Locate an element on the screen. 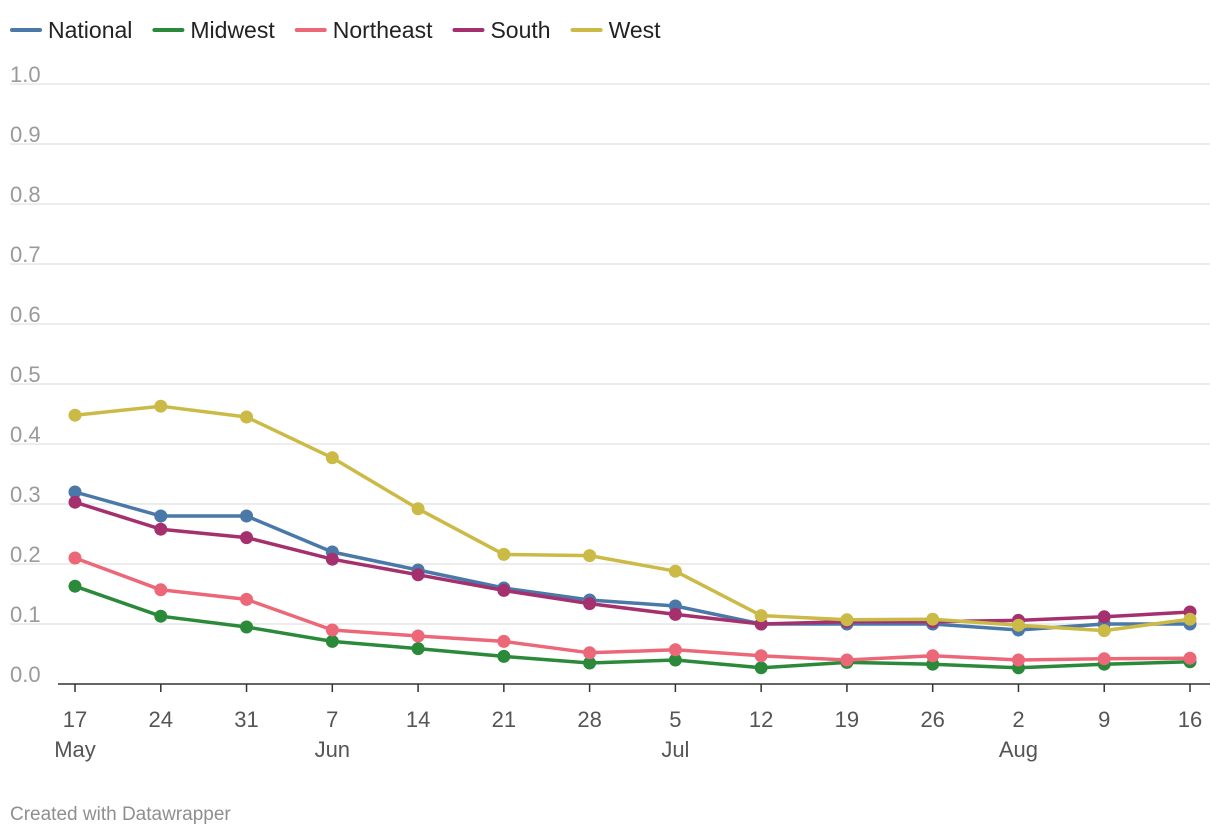 The width and height of the screenshot is (1220, 840). y-tick-label: 0.5 is located at coordinates (25, 374).